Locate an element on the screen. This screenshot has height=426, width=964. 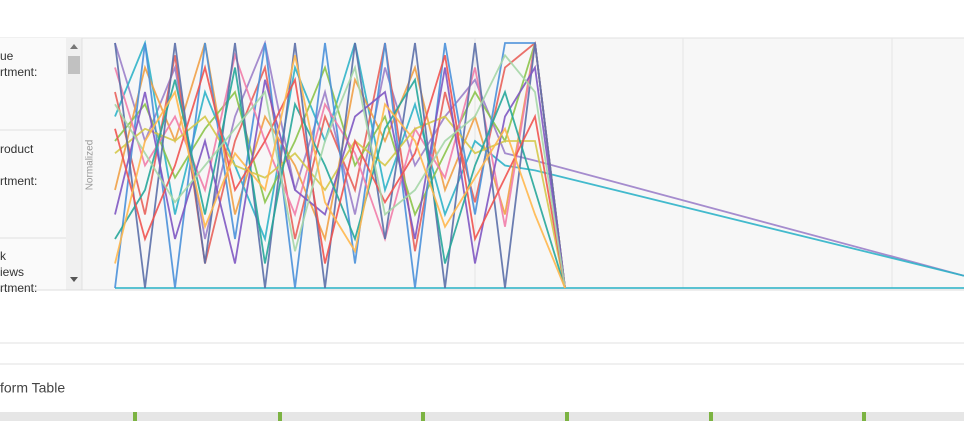
scroll-down is located at coordinates (74, 279).